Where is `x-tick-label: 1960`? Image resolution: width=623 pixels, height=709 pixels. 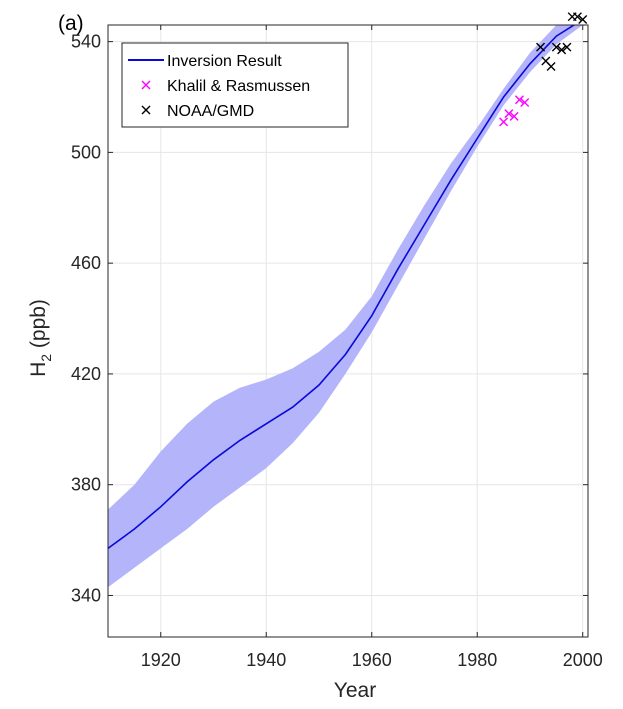
x-tick-label: 1960 is located at coordinates (372, 660).